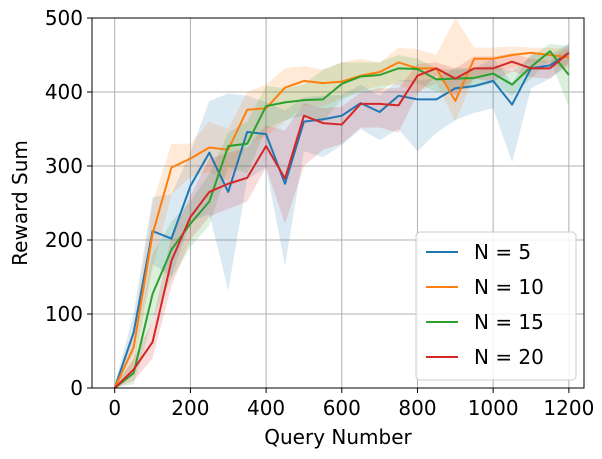 Image resolution: width=602 pixels, height=459 pixels. Describe the element at coordinates (114, 408) in the screenshot. I see `x-tick-label: 0` at that location.